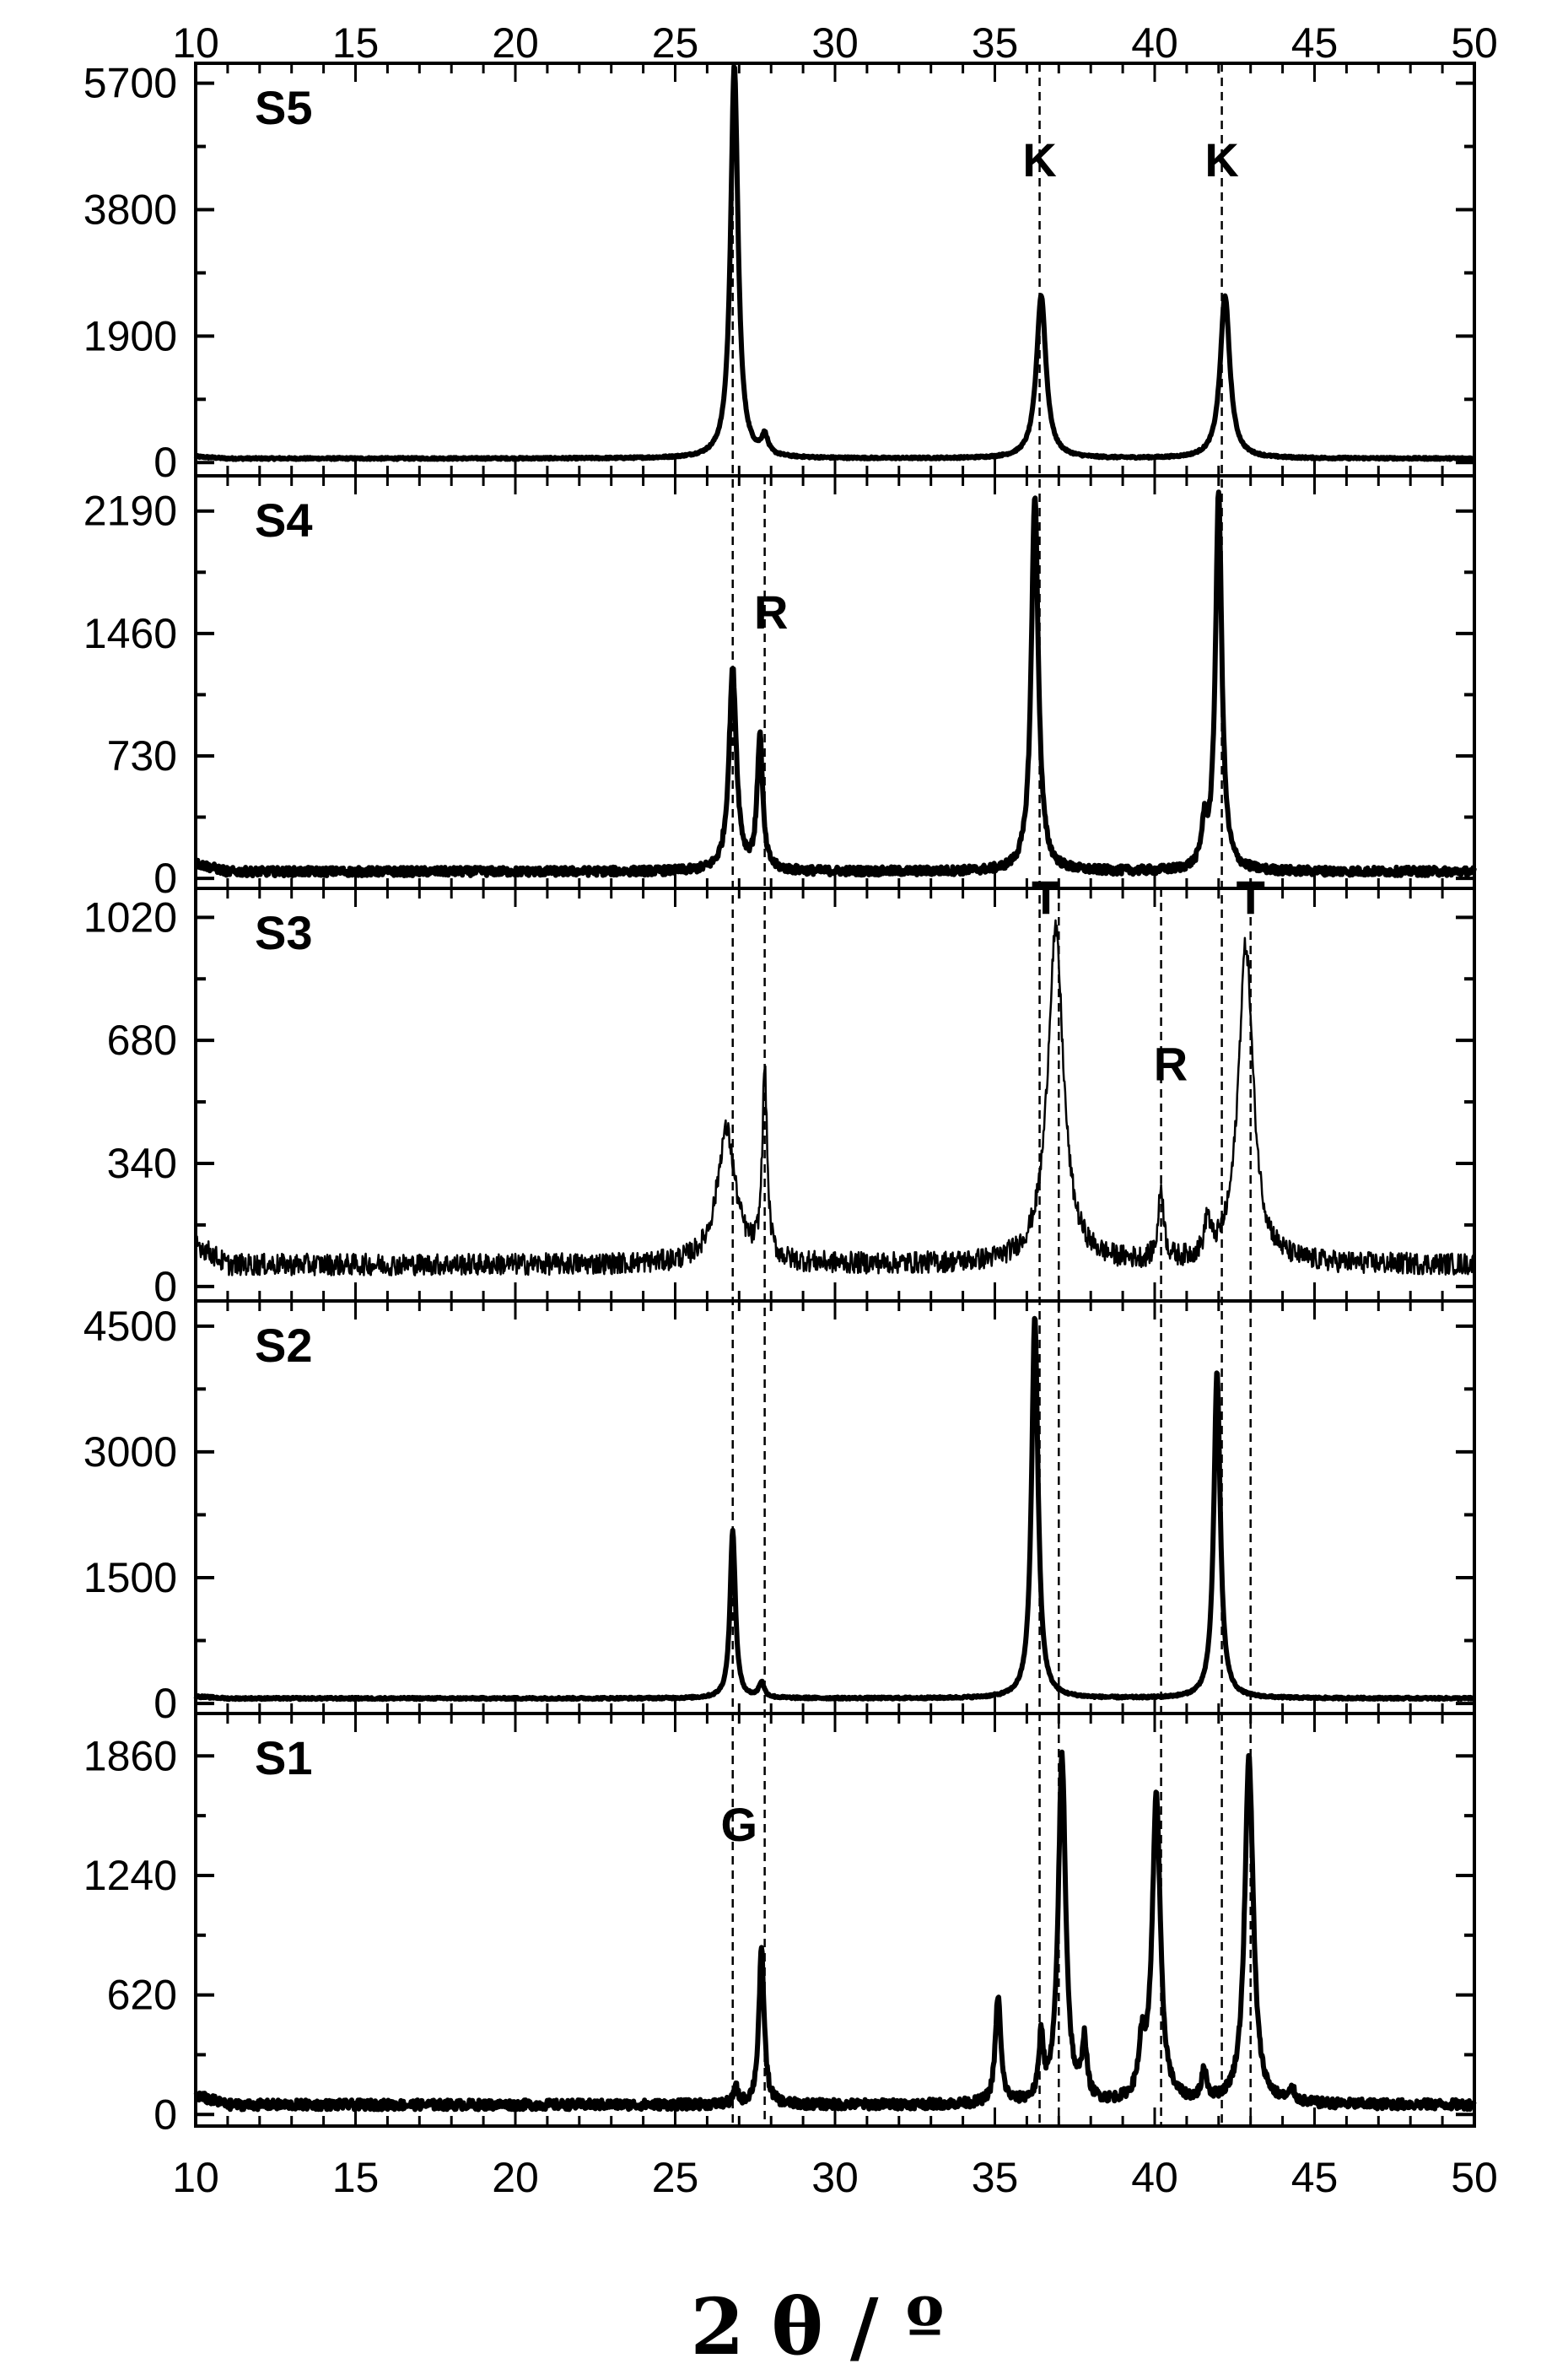 The width and height of the screenshot is (1541, 2380). I want to click on x-tick-label-bottom: 10, so click(195, 2177).